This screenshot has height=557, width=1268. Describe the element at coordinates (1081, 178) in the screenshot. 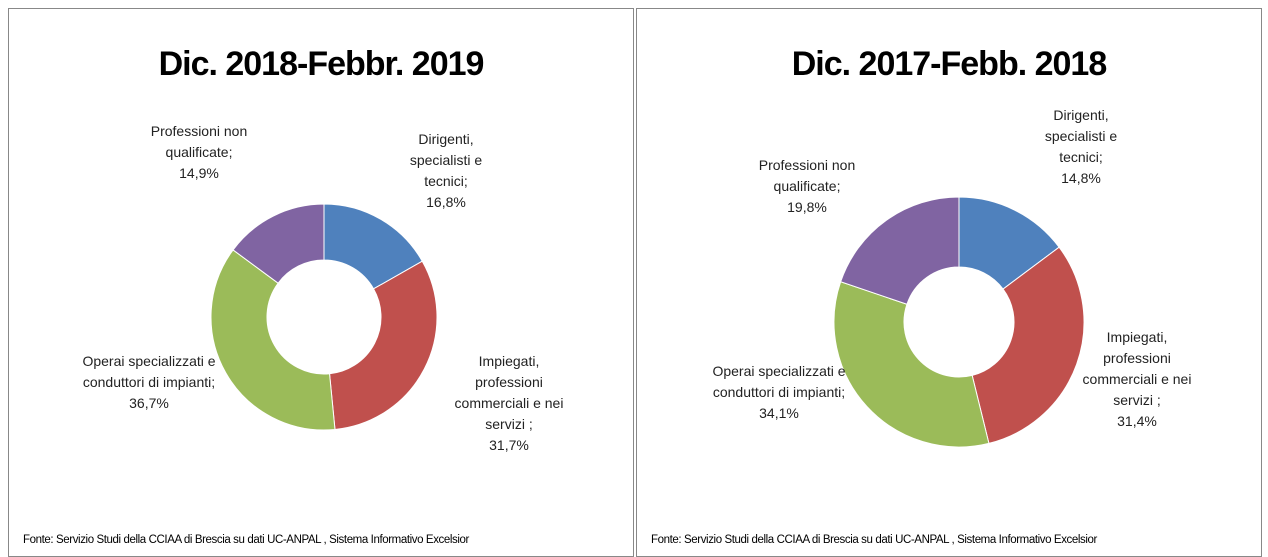

I see `slice-value: 14,8%` at that location.